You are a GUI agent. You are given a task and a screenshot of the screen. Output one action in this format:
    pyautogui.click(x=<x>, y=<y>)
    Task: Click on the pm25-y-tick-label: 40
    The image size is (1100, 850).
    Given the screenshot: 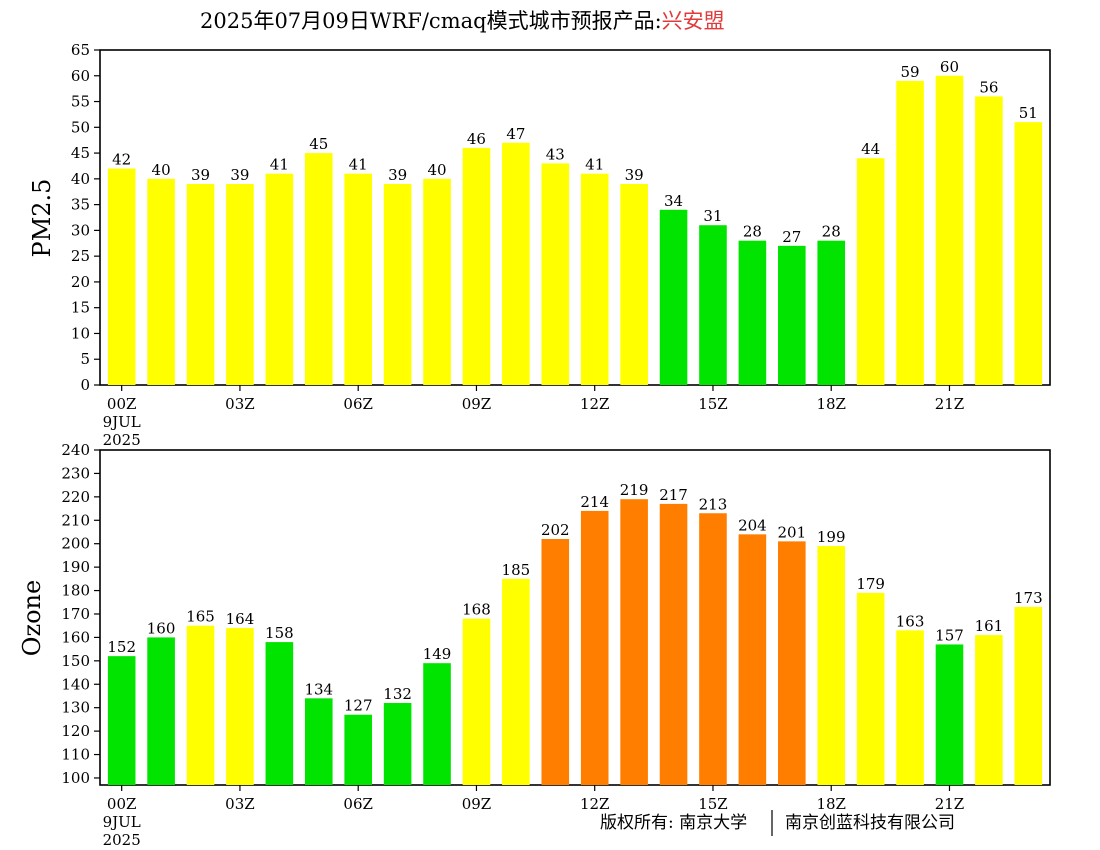 What is the action you would take?
    pyautogui.click(x=80, y=179)
    